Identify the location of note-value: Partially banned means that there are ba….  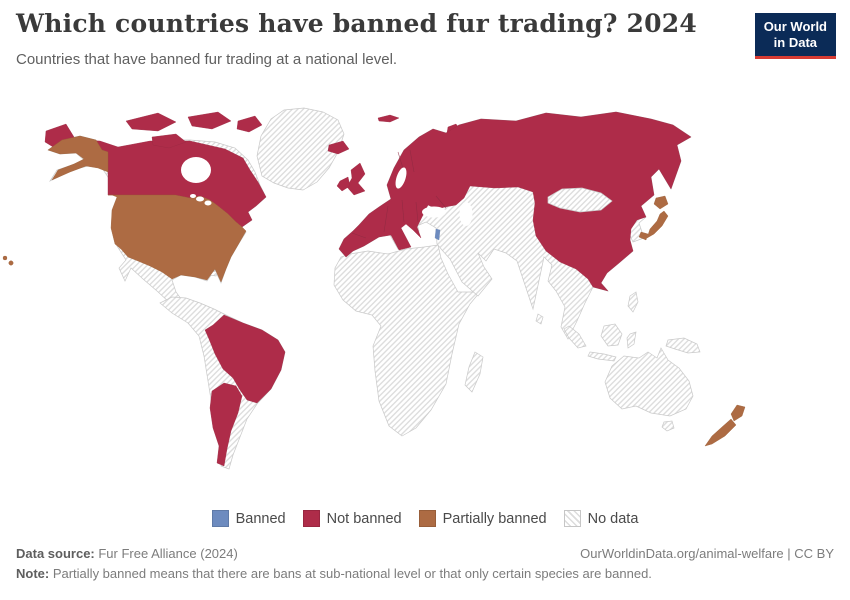
(350, 573).